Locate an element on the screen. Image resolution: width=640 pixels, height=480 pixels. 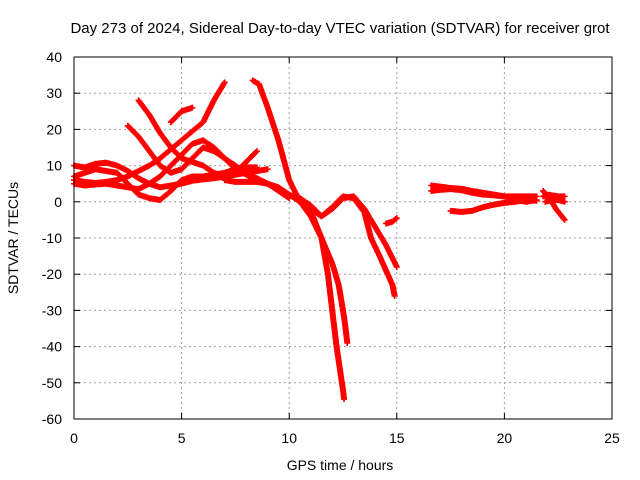
x-tick-label: 10 is located at coordinates (289, 438).